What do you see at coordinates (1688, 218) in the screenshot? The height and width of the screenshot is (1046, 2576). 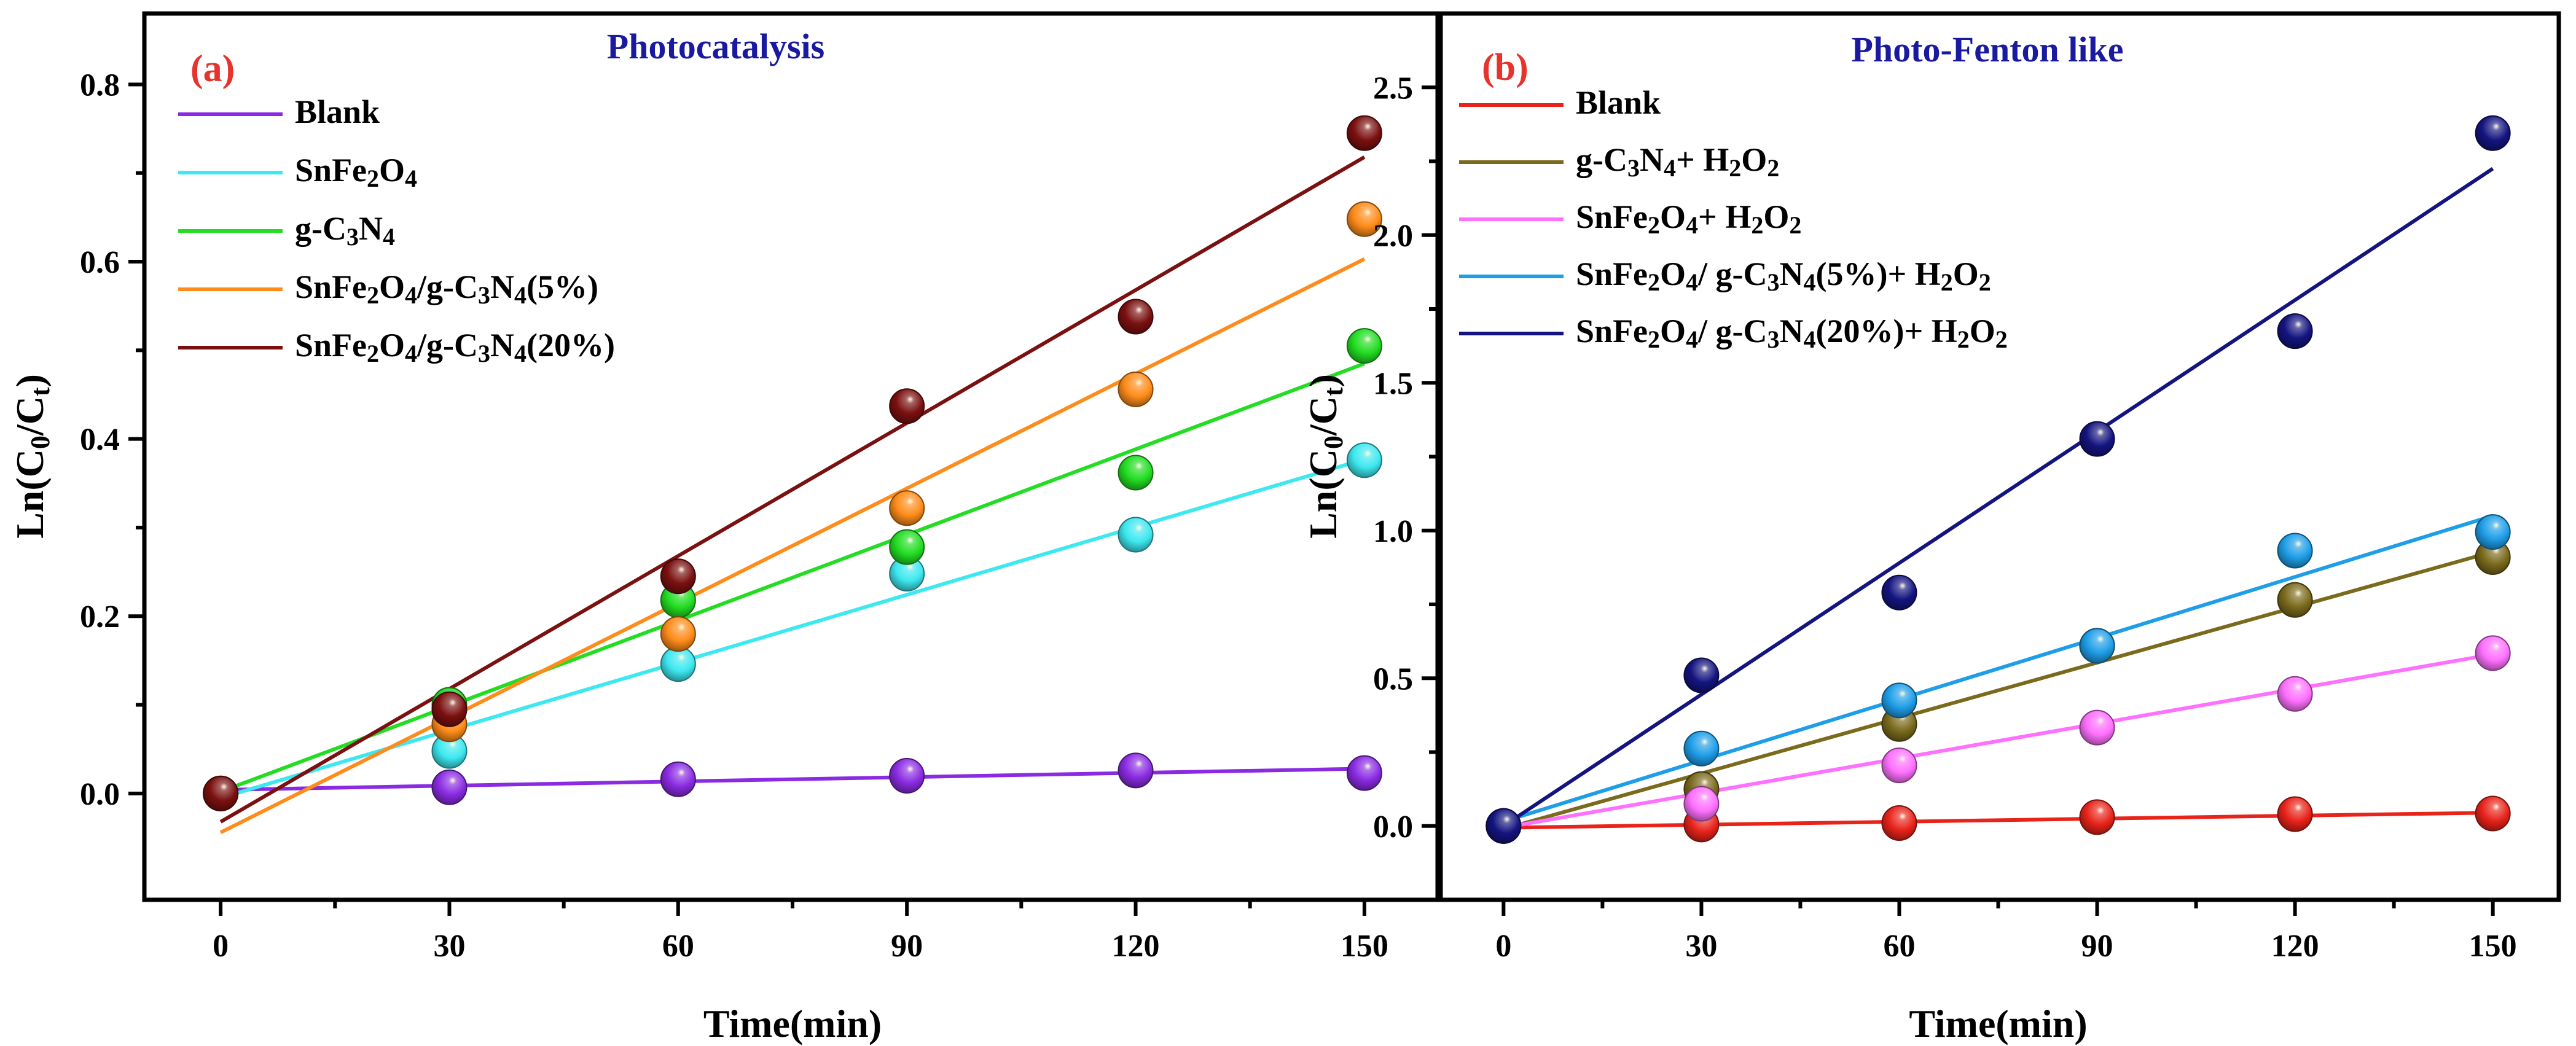 I see `legend-label: SnFe2O4+ H2O2` at bounding box center [1688, 218].